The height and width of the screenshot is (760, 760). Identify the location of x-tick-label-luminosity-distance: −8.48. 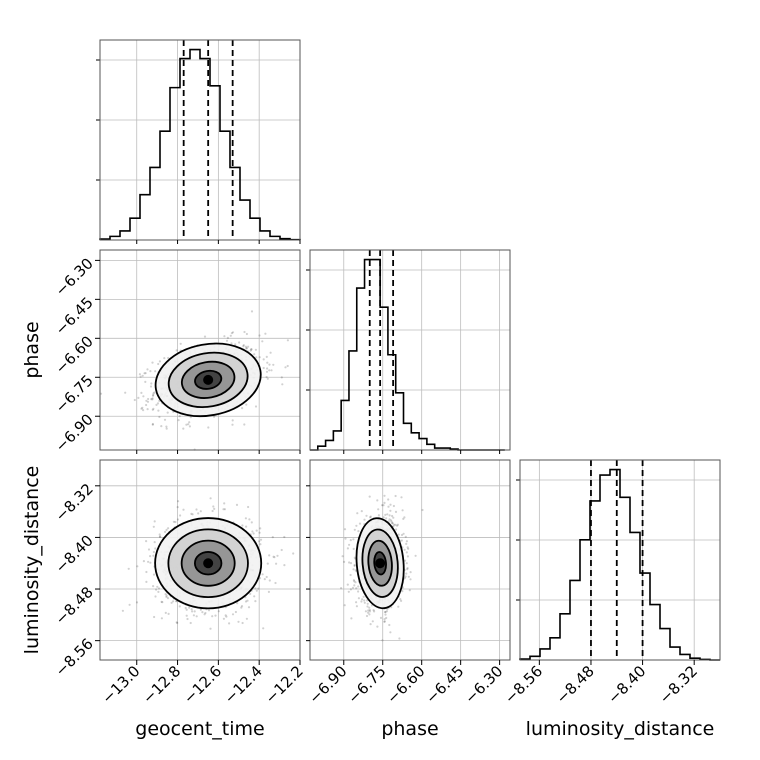
(575, 684).